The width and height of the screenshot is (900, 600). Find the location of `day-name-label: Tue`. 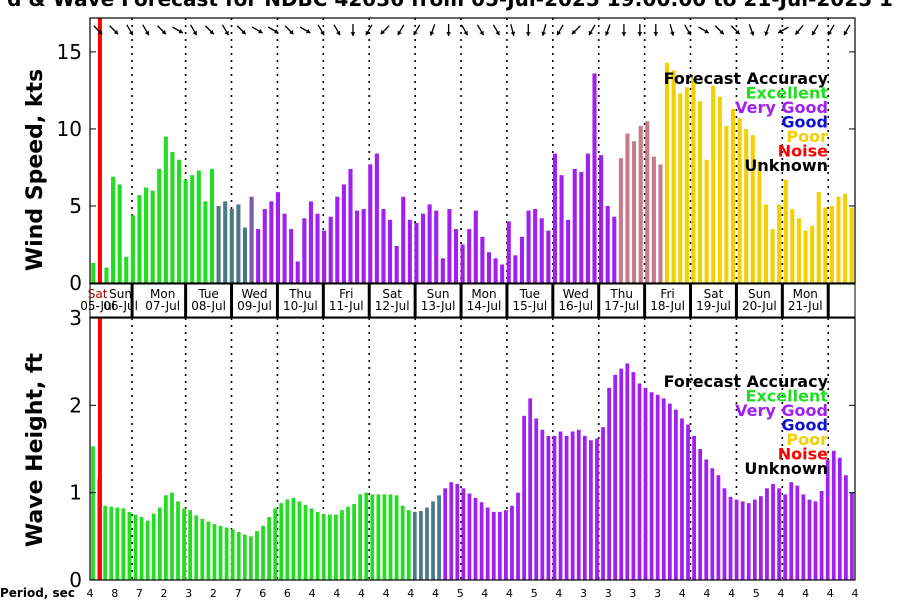

day-name-label: Tue is located at coordinates (530, 294).